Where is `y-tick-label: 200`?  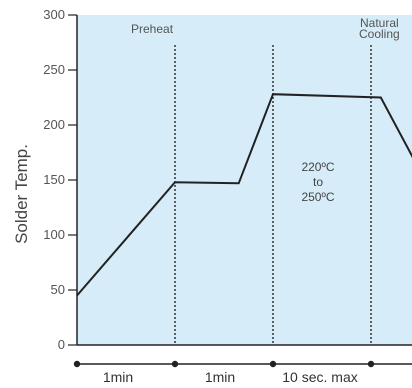
y-tick-label: 200 is located at coordinates (54, 124).